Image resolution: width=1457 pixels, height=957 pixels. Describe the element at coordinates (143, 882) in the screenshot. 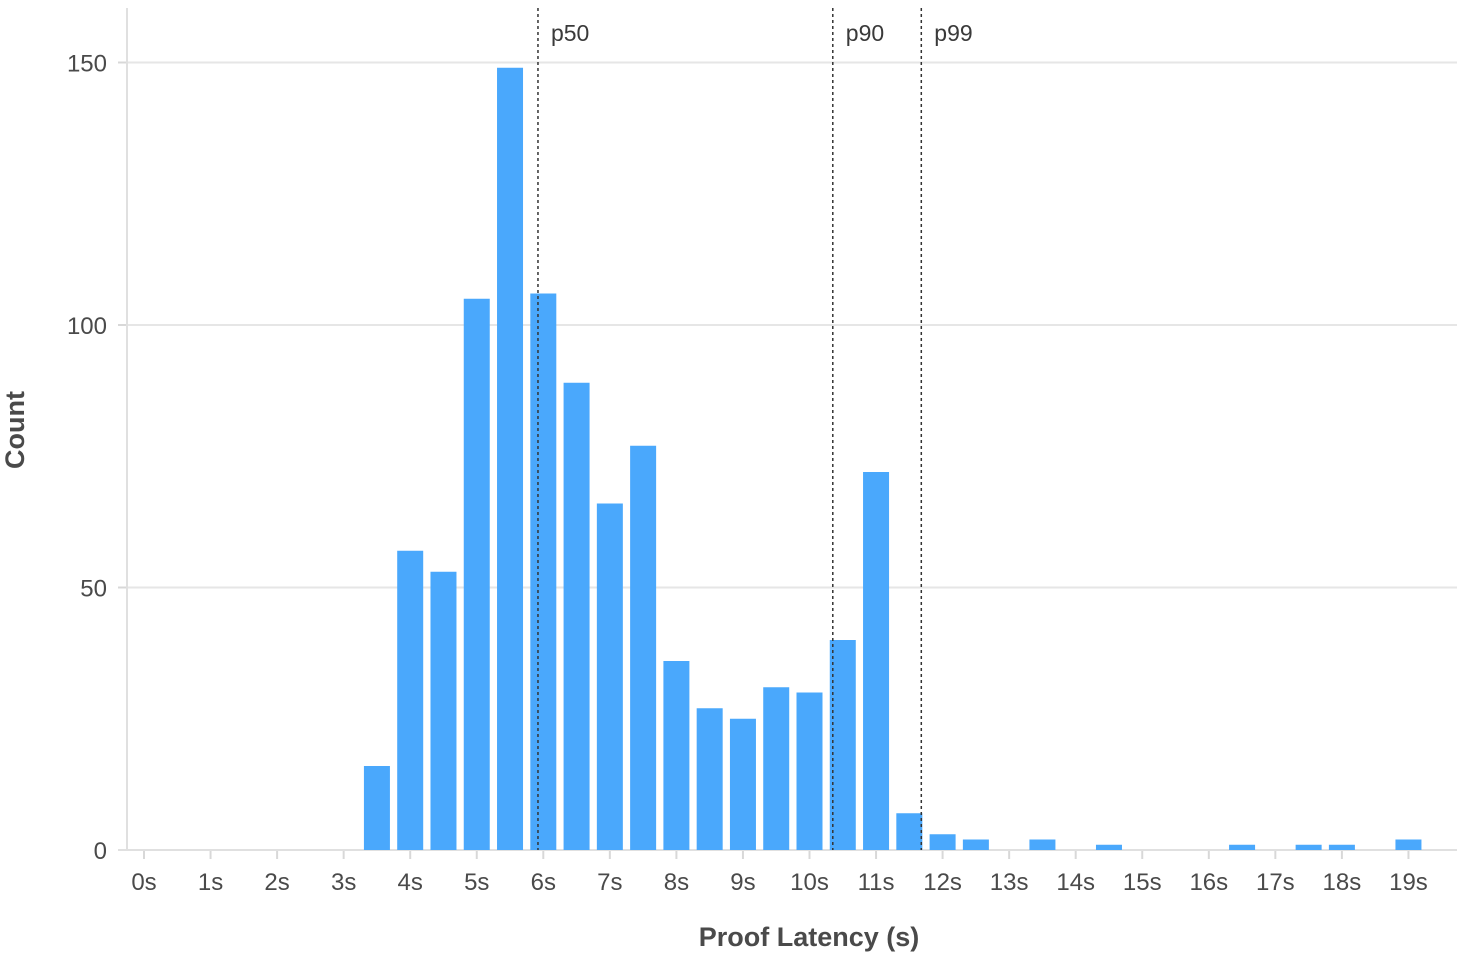

I see `x-tick-label: 0s` at that location.